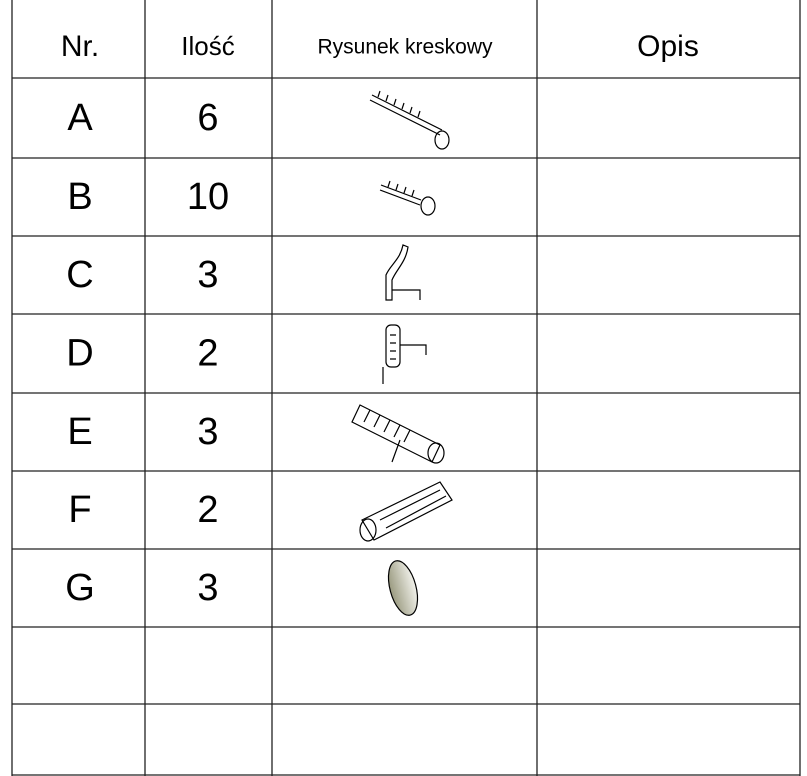  Describe the element at coordinates (80, 46) in the screenshot. I see `header-cell: Nr.` at that location.